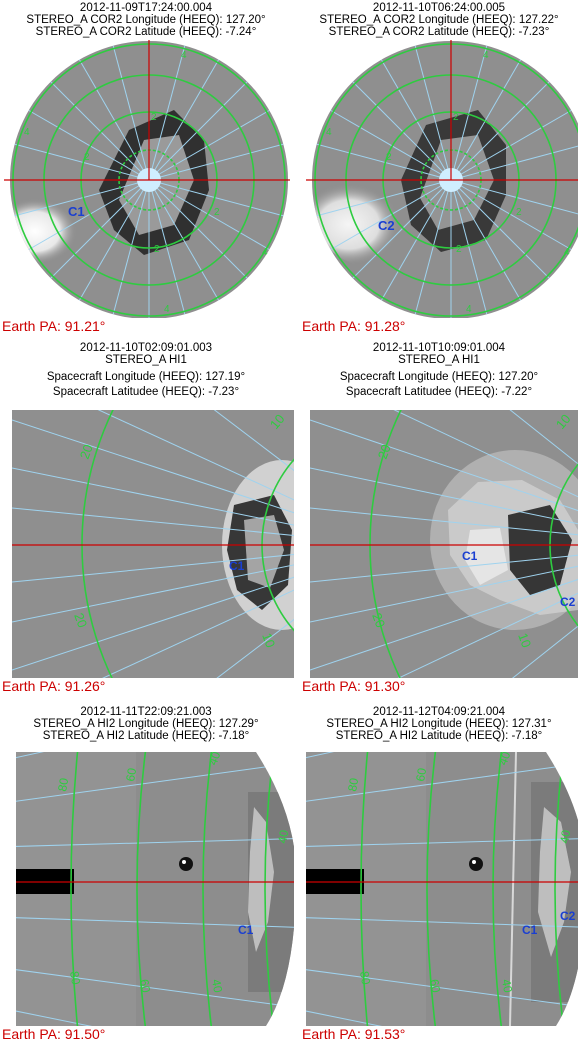 This screenshot has width=578, height=1044. What do you see at coordinates (147, 179) in the screenshot?
I see `coronagraph-image: 4 4 4 4 2 2 2 2 C1` at bounding box center [147, 179].